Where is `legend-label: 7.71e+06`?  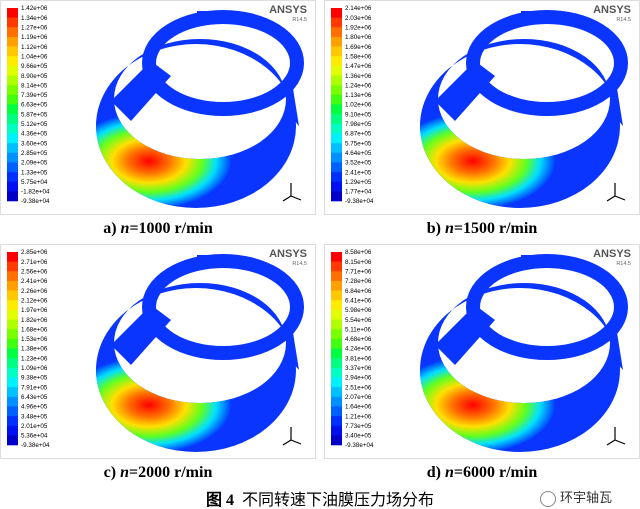 legend-label: 7.71e+06 is located at coordinates (358, 272).